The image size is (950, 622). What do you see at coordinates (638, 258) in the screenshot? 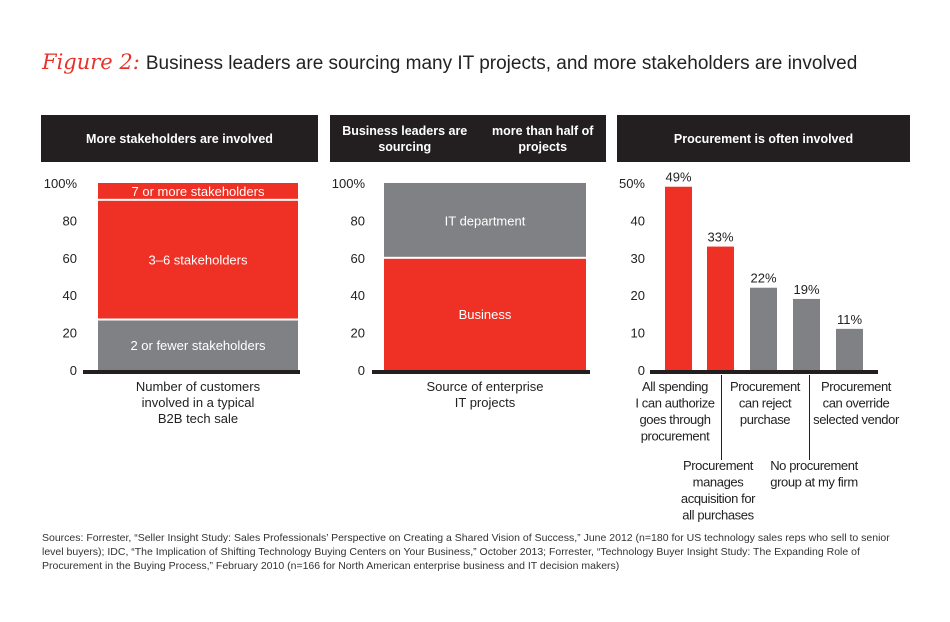
I see `y-tick-label: 30` at bounding box center [638, 258].